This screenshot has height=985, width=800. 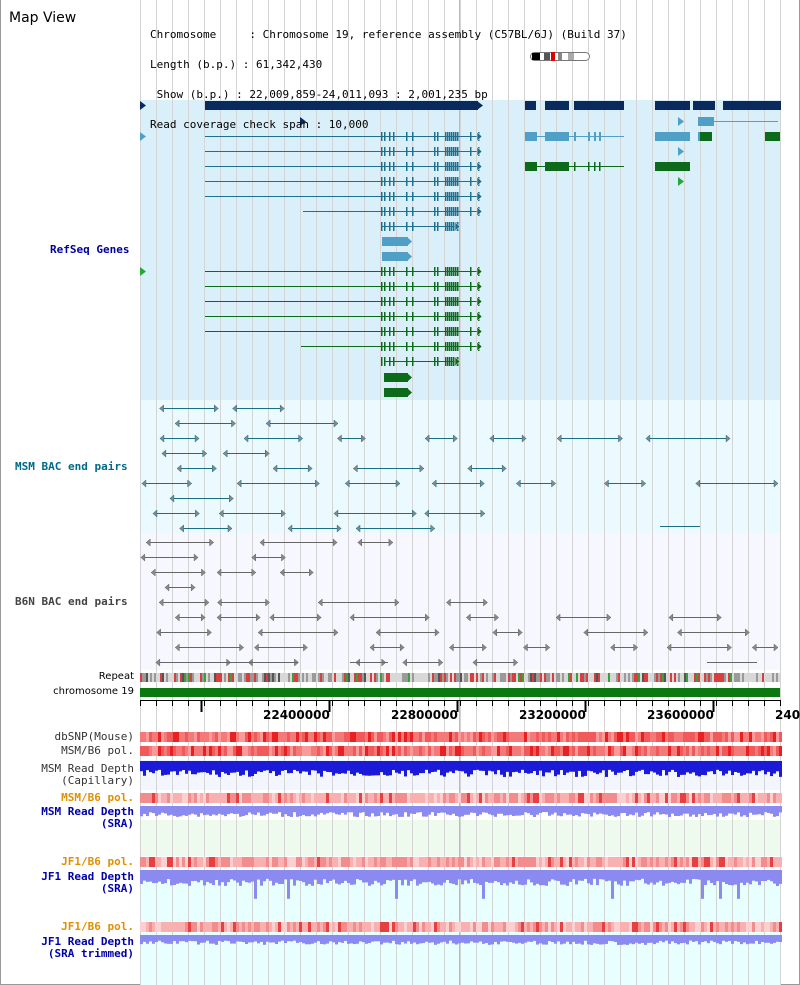 What do you see at coordinates (71, 601) in the screenshot?
I see `track-label-b6n-bac: B6N BAC end pairs` at bounding box center [71, 601].